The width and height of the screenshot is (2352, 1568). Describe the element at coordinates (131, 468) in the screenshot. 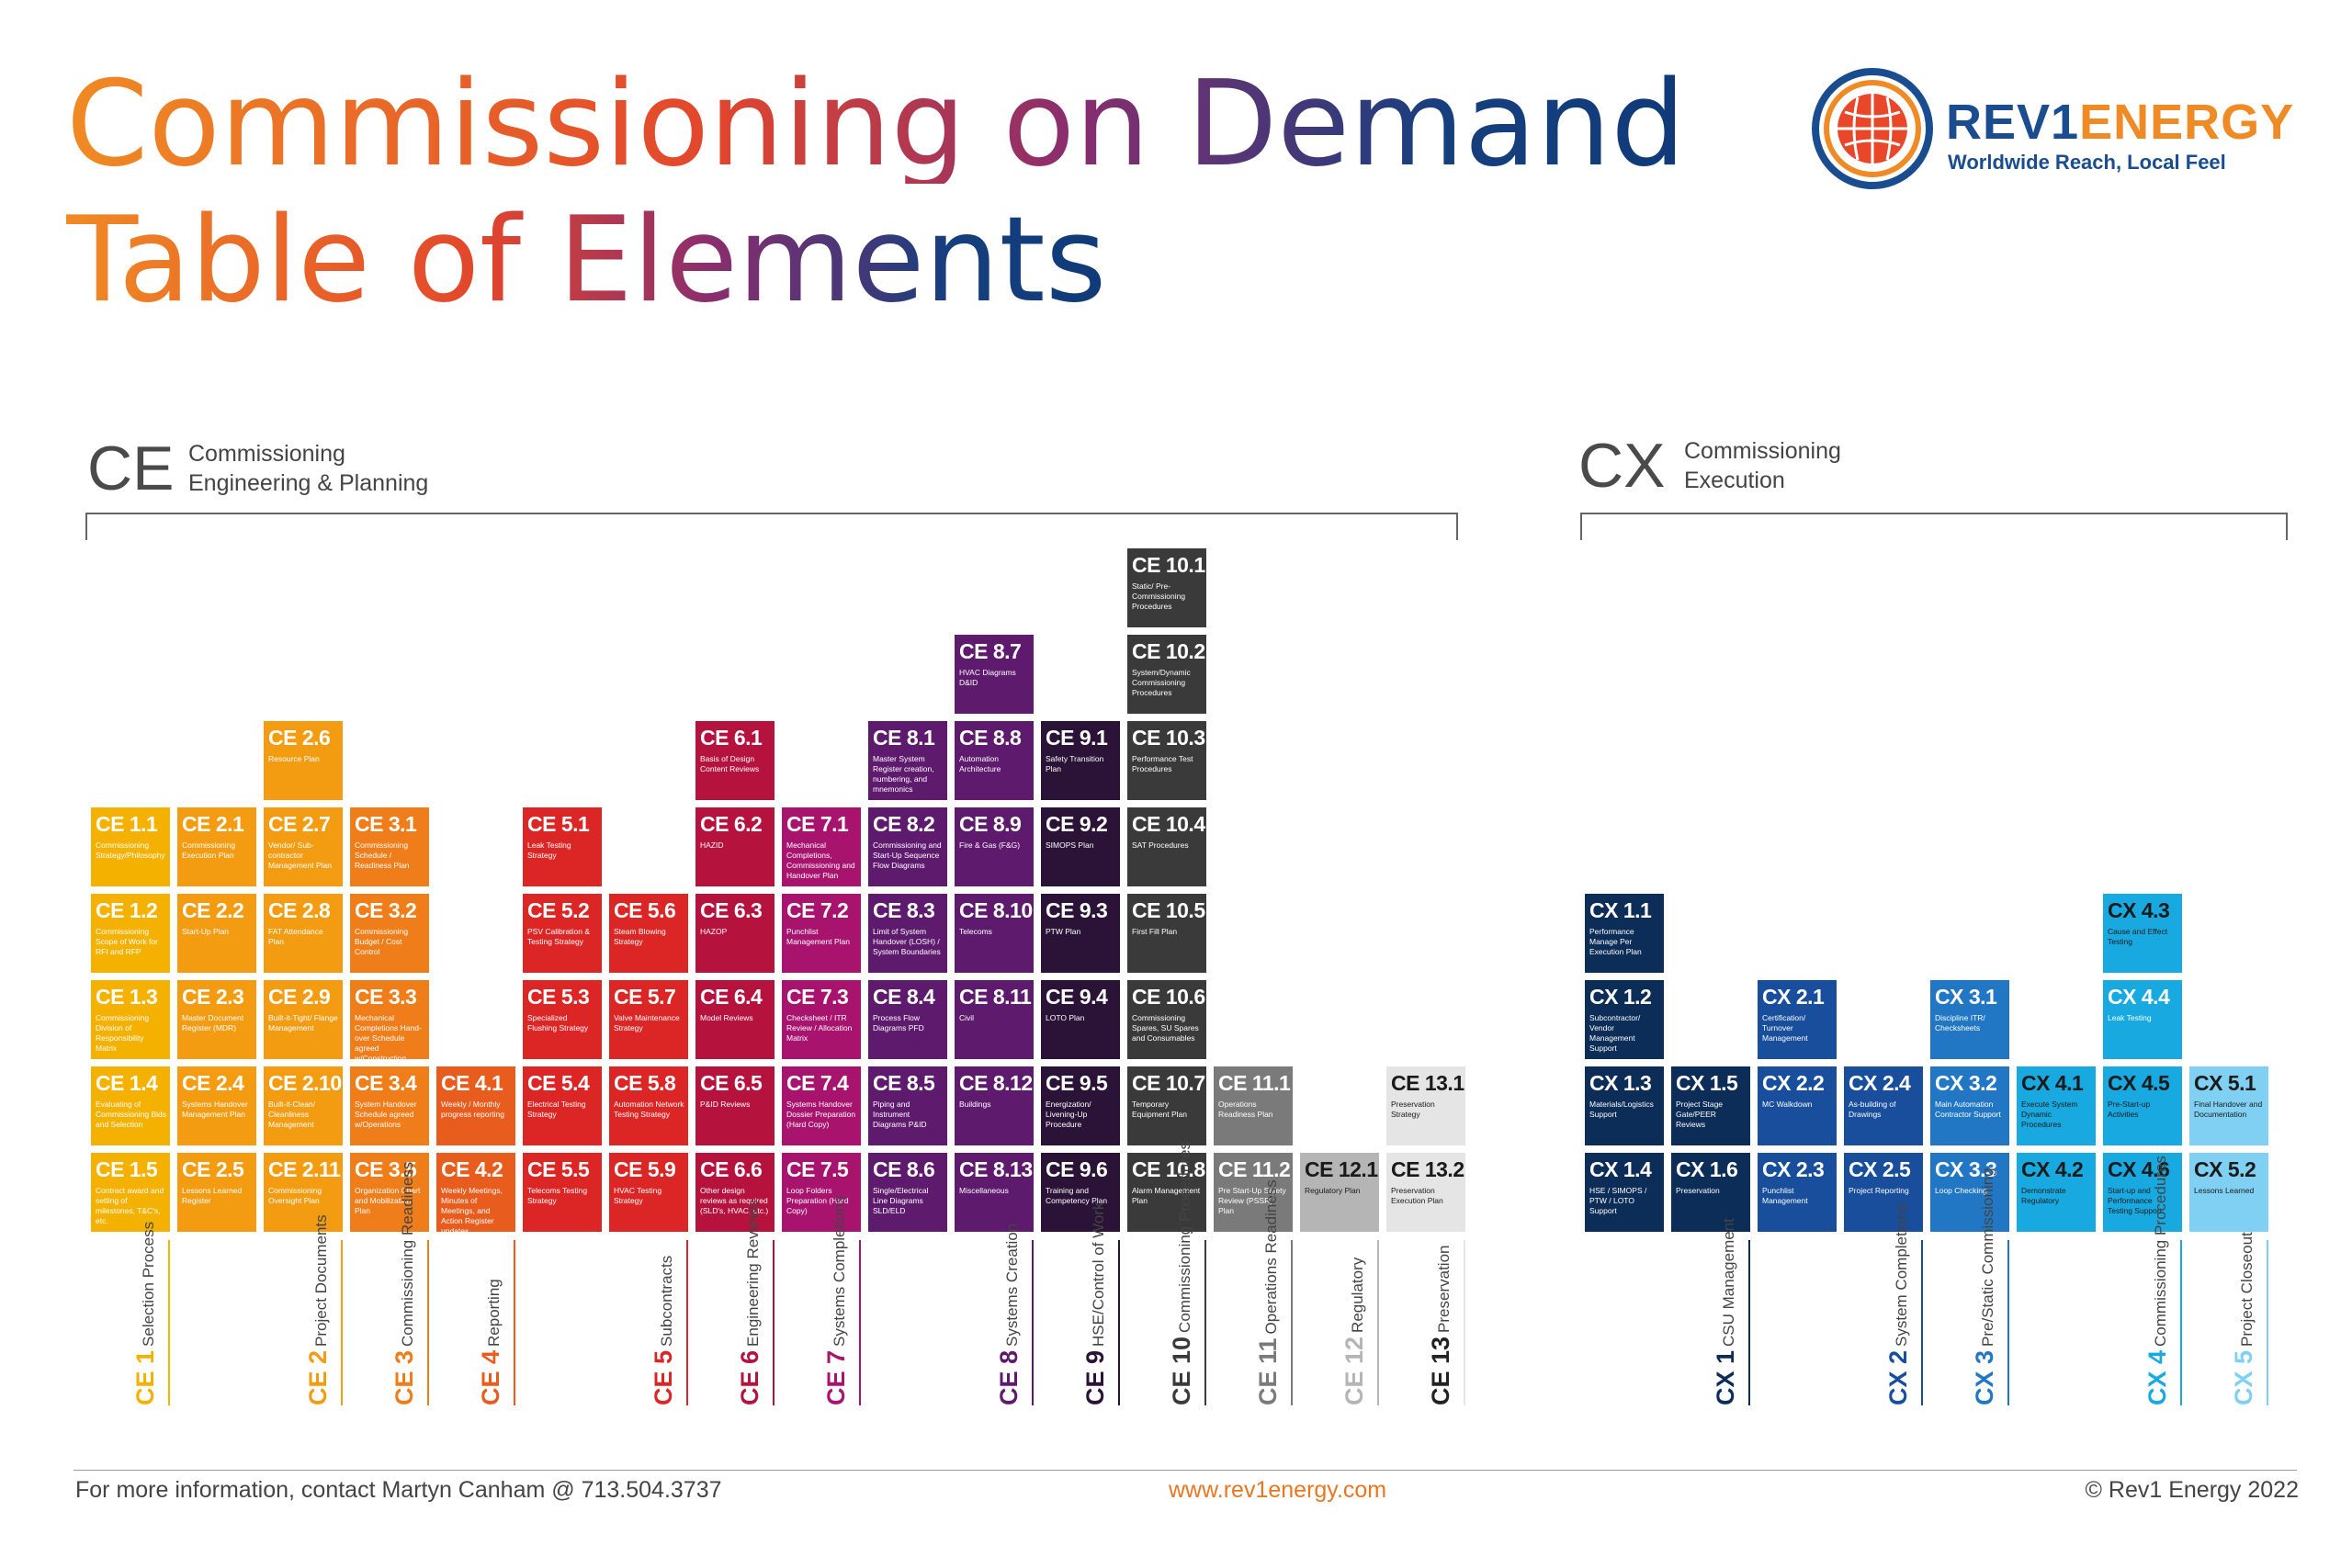

I see `ce-section-code: CE` at that location.